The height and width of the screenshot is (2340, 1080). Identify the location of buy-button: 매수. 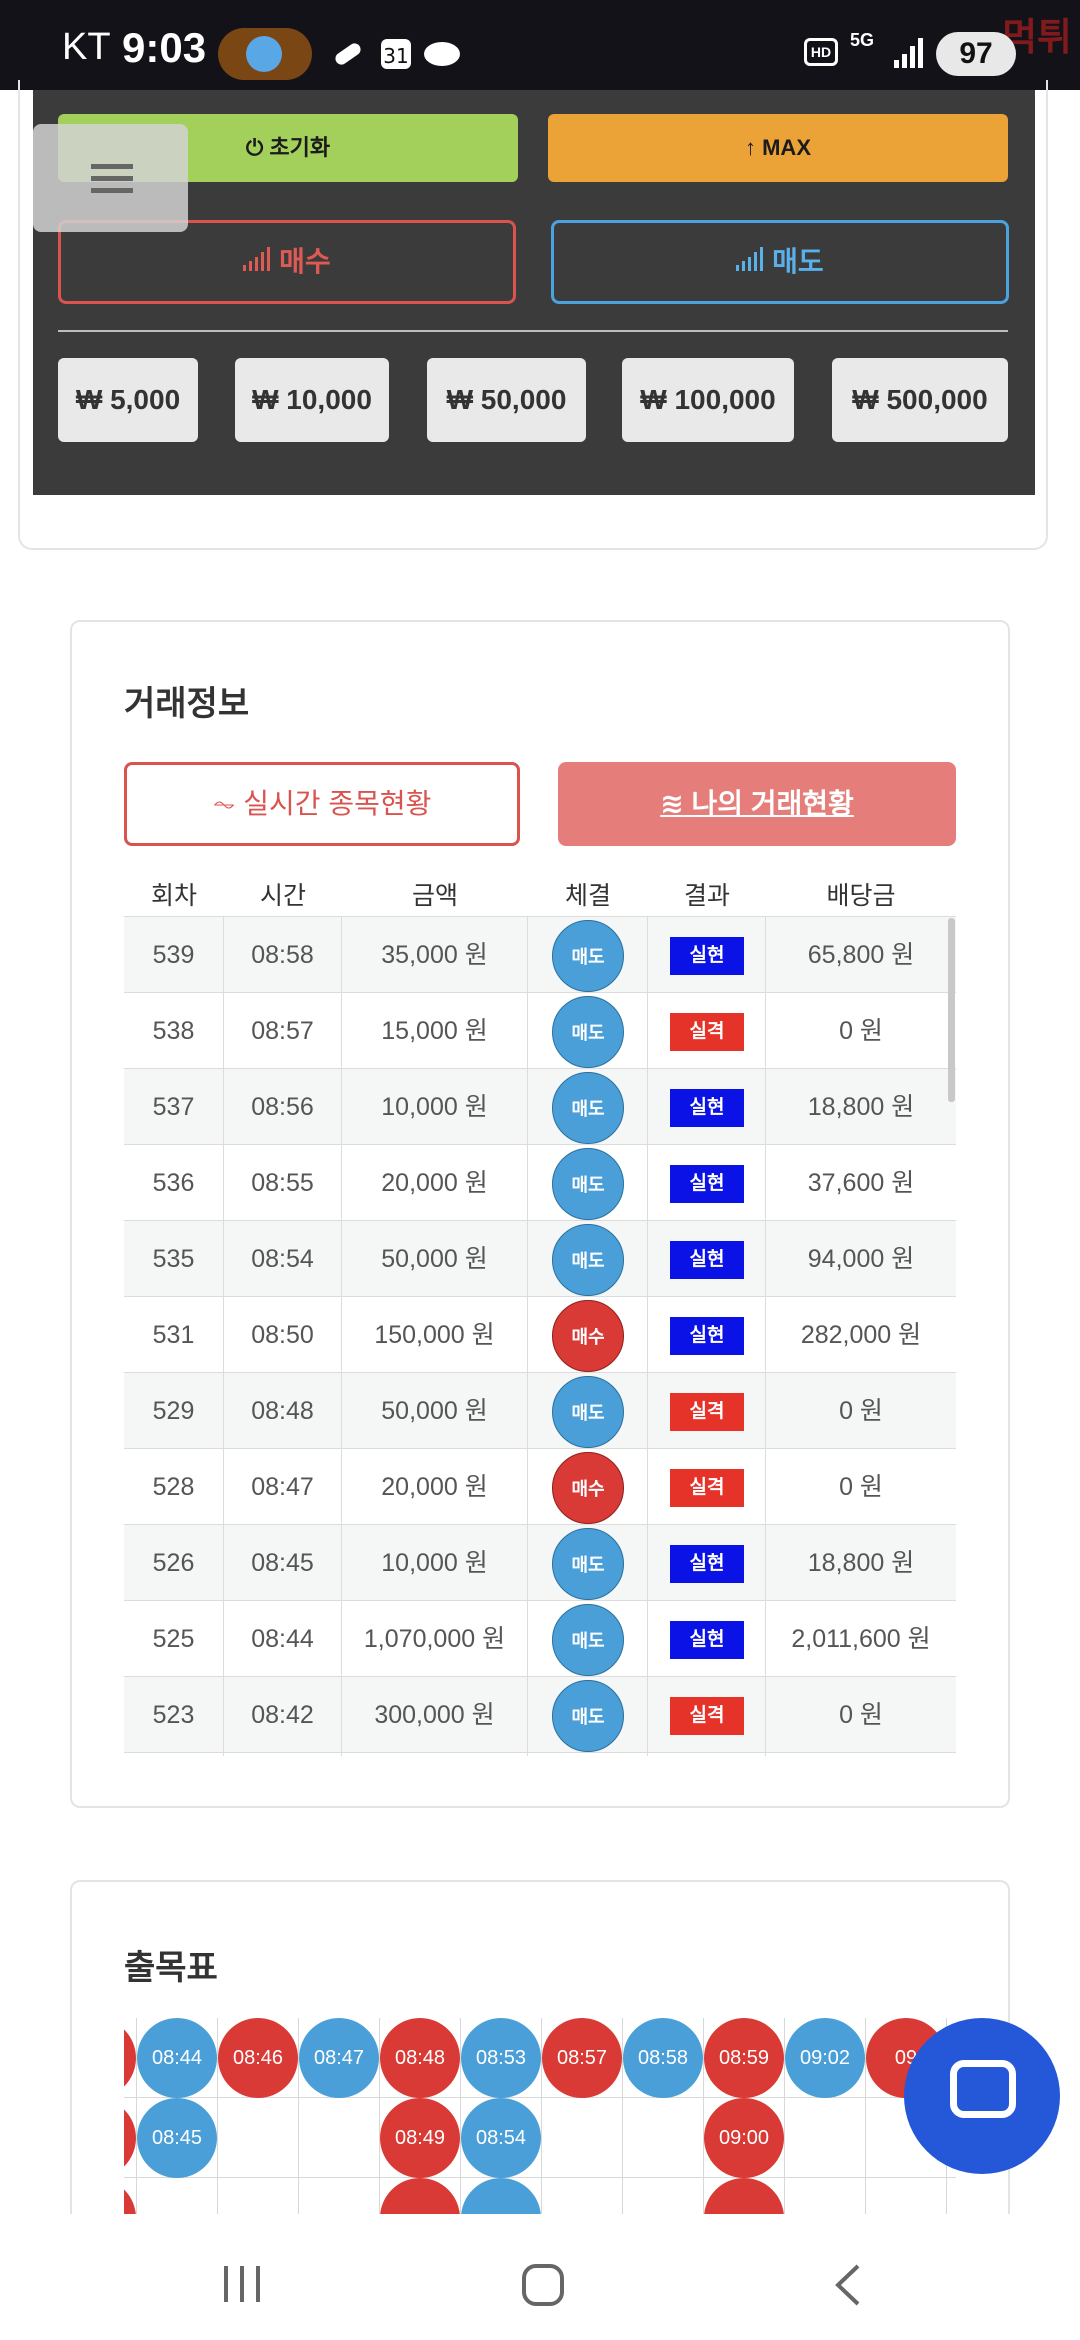
(287, 262).